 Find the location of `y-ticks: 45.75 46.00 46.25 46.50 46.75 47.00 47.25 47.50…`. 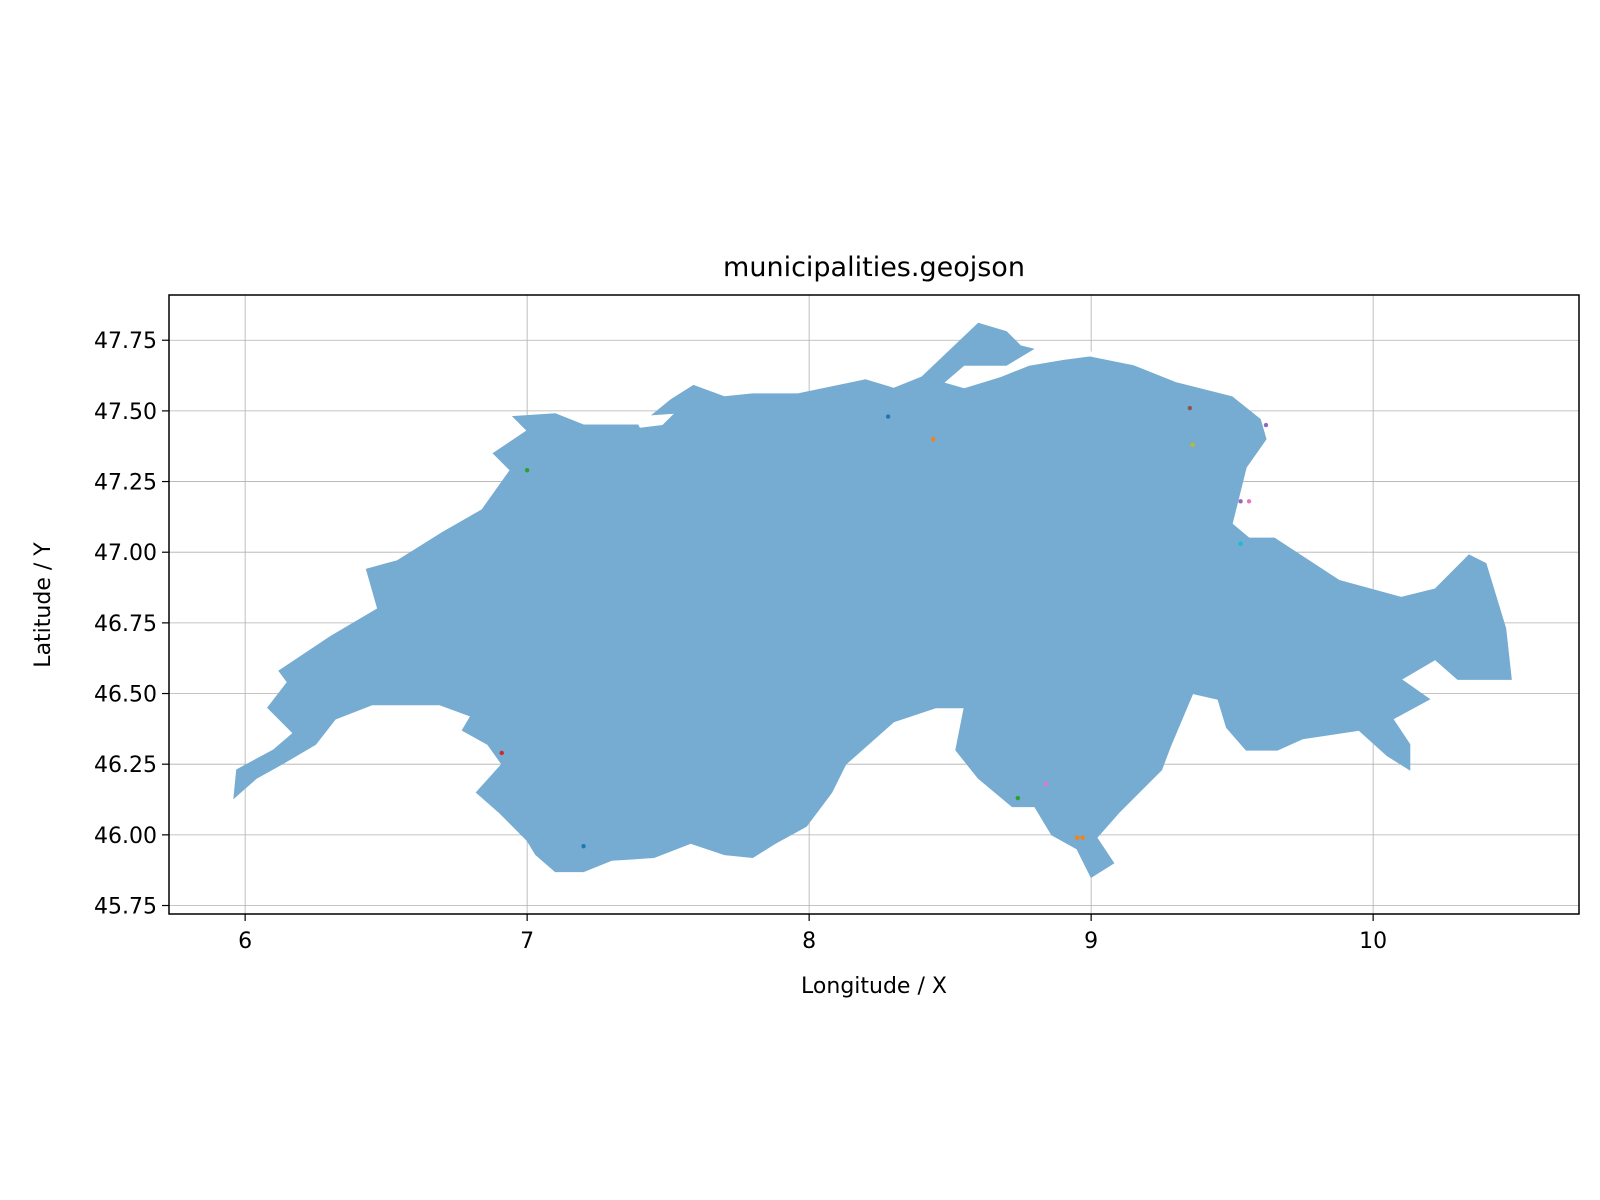

y-ticks: 45.75 46.00 46.25 46.50 46.75 47.00 47.25 47.50… is located at coordinates (131, 624).